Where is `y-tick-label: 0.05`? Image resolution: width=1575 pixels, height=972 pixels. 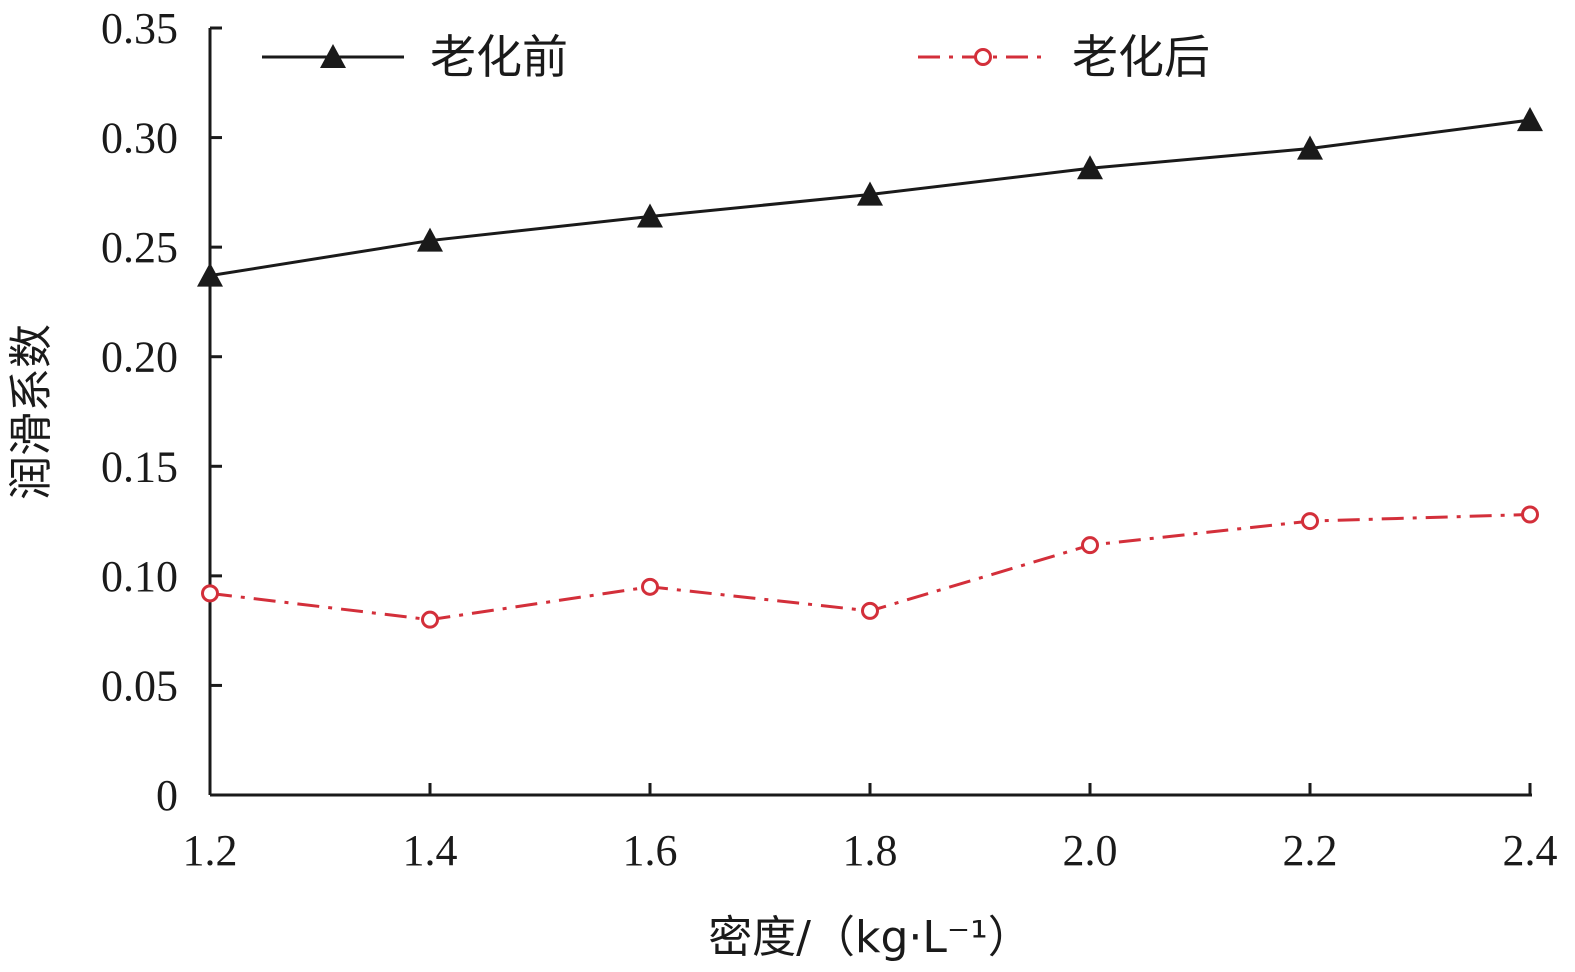 y-tick-label: 0.05 is located at coordinates (139, 685).